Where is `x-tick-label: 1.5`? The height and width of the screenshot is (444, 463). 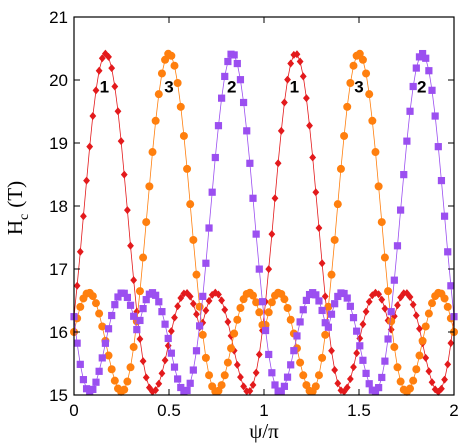
x-tick-label: 1.5 is located at coordinates (359, 410).